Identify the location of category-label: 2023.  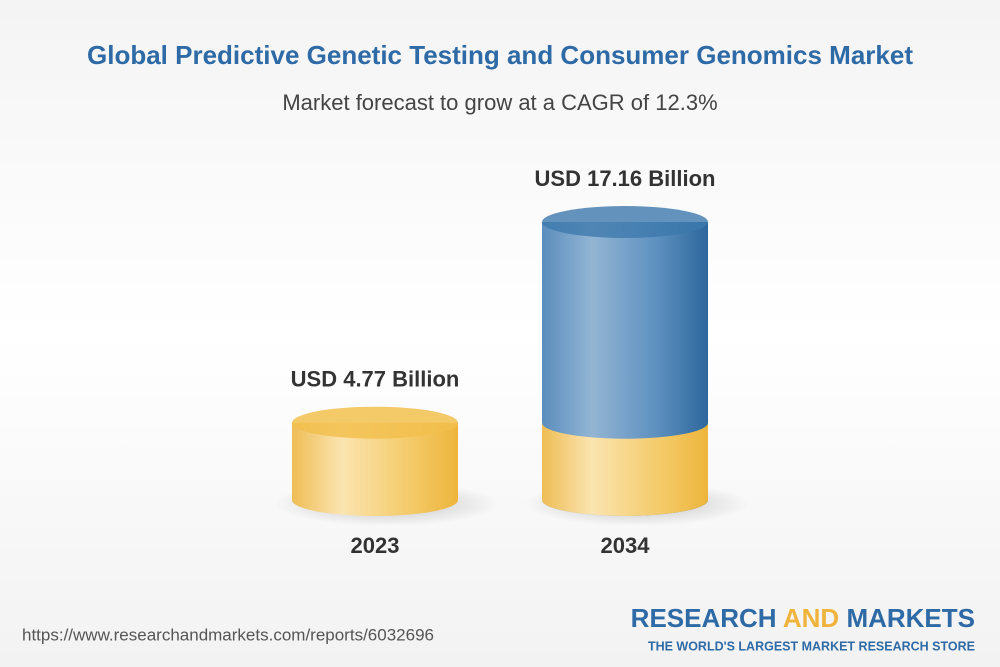
(375, 545).